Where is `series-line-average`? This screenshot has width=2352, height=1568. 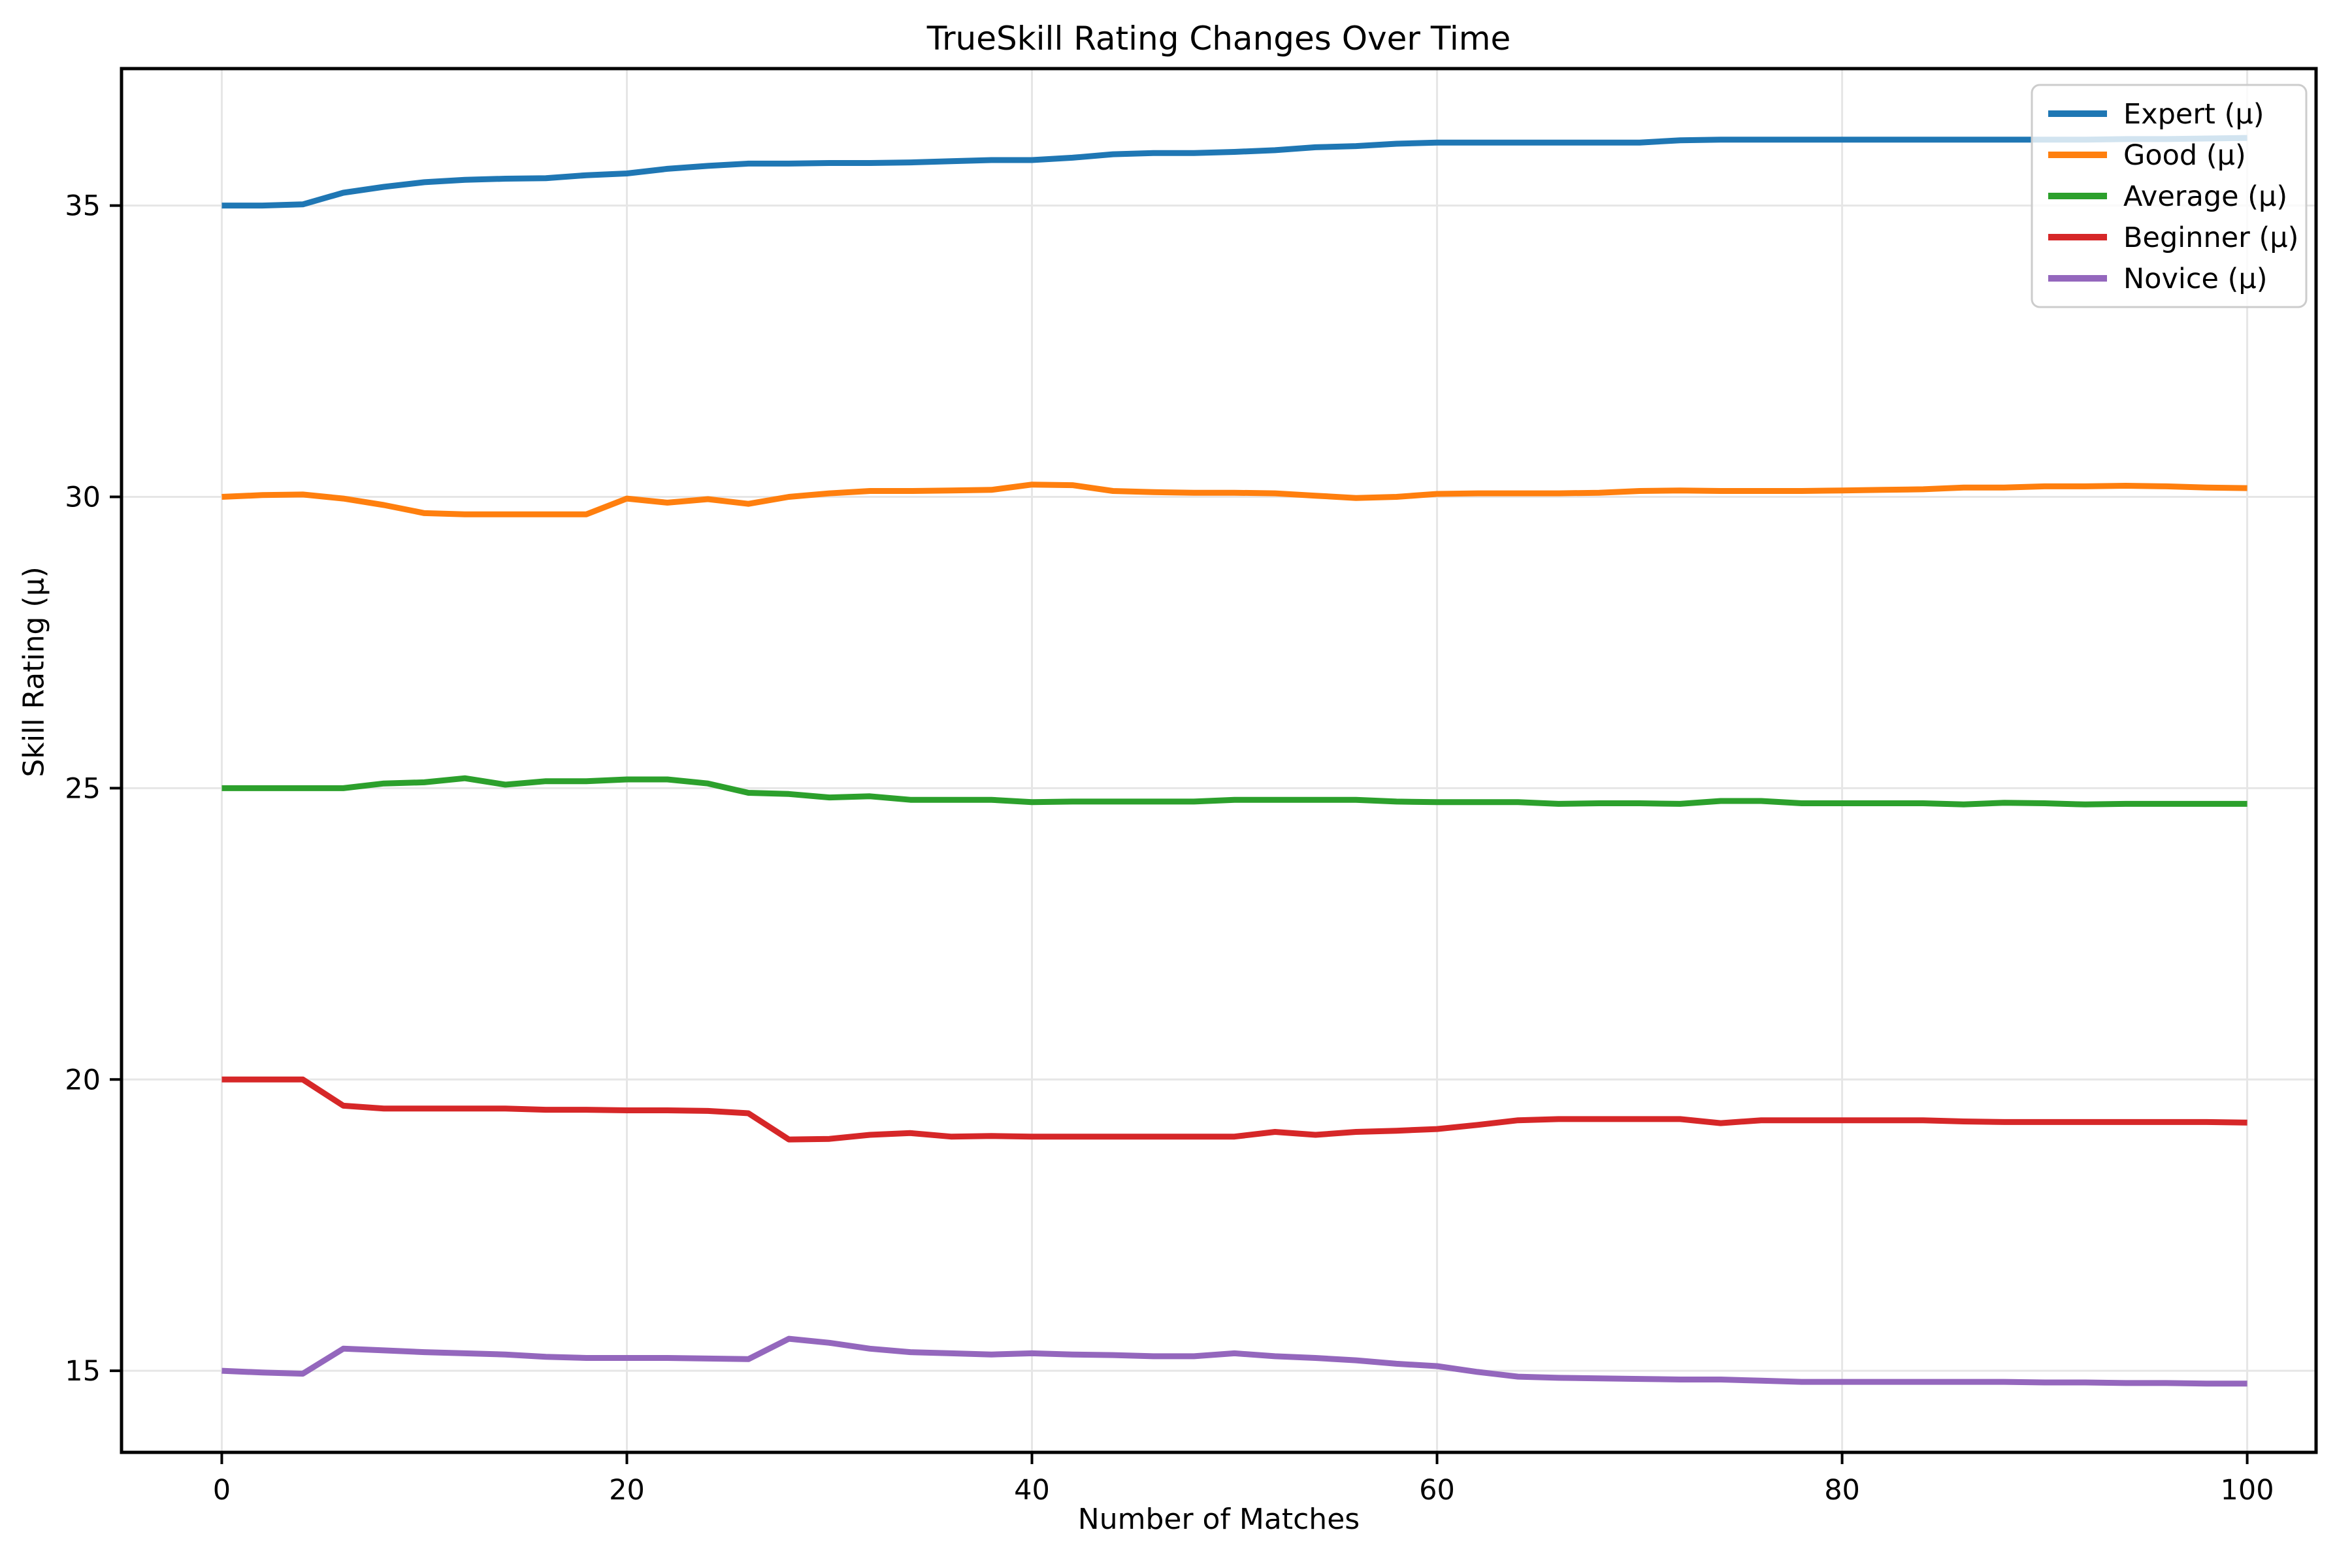 series-line-average is located at coordinates (1234, 791).